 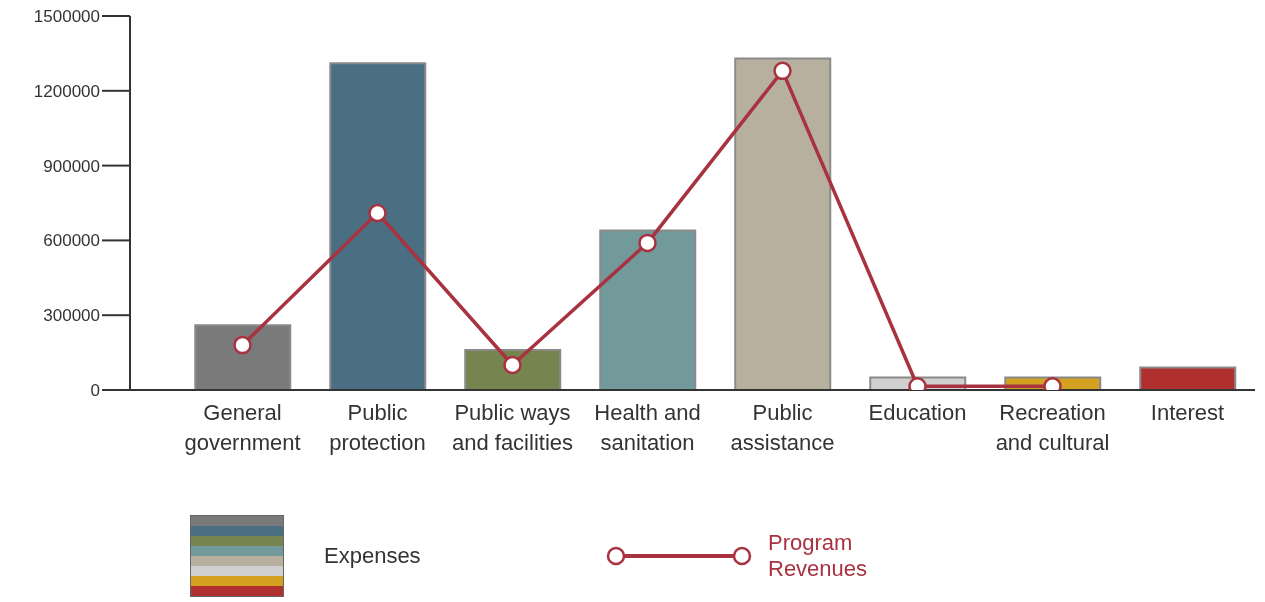 What do you see at coordinates (71, 241) in the screenshot?
I see `y-tick-label: 600000` at bounding box center [71, 241].